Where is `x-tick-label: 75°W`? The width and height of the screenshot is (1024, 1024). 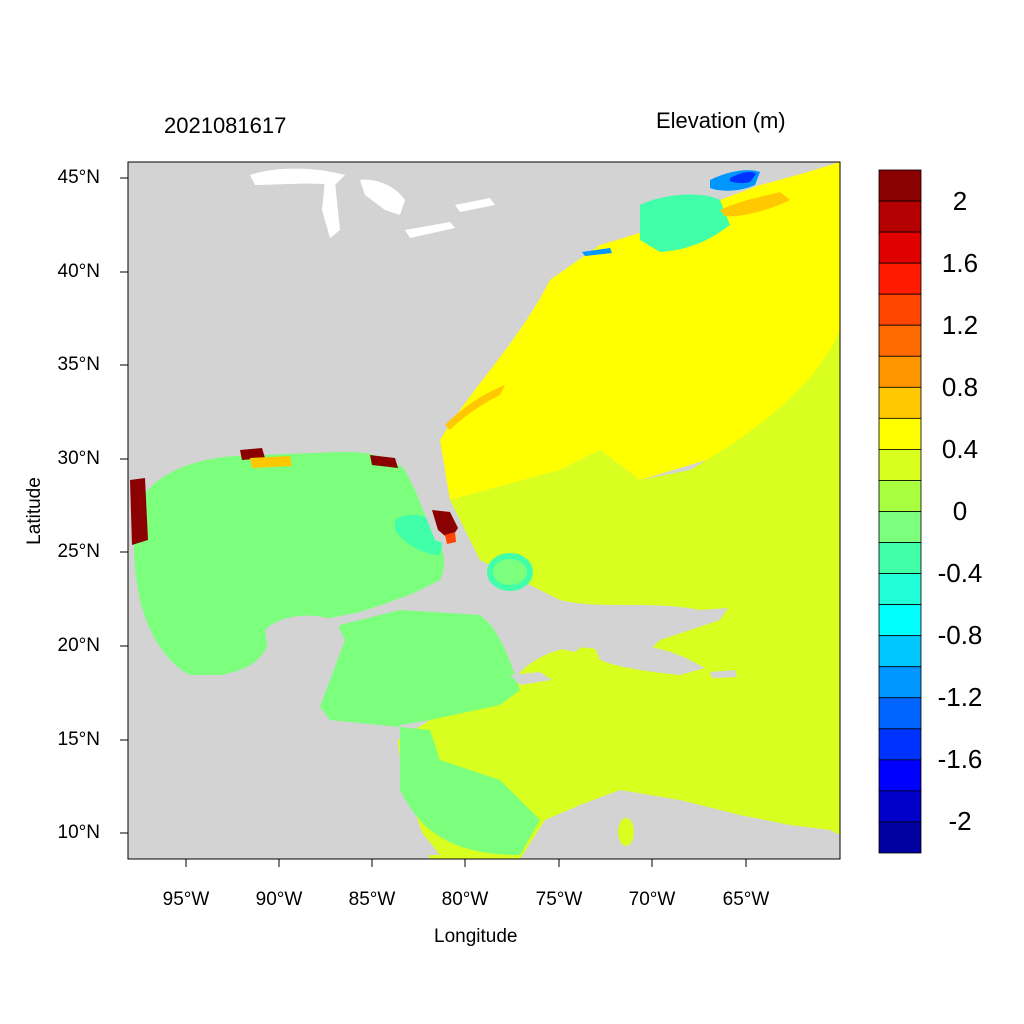 x-tick-label: 75°W is located at coordinates (559, 899).